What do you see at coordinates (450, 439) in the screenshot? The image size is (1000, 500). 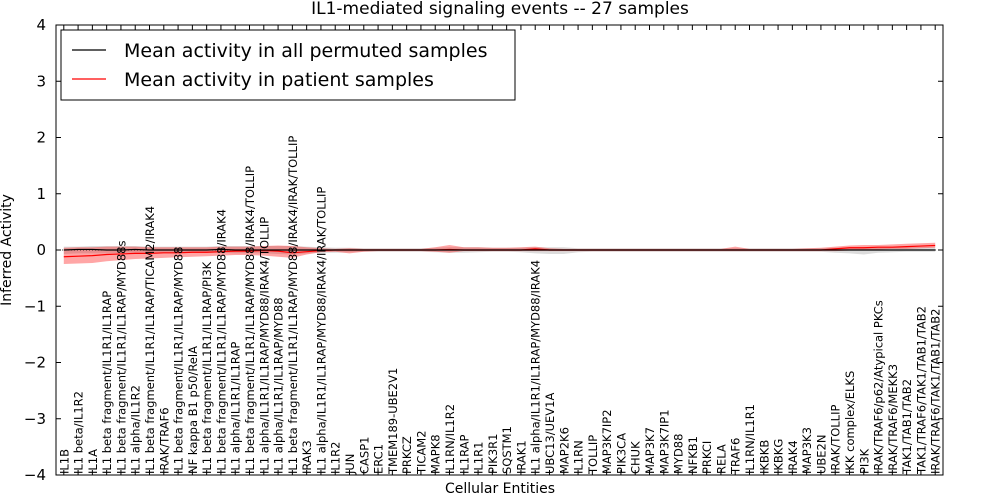 I see `x-tick-label: IL1RN/IL1R2` at bounding box center [450, 439].